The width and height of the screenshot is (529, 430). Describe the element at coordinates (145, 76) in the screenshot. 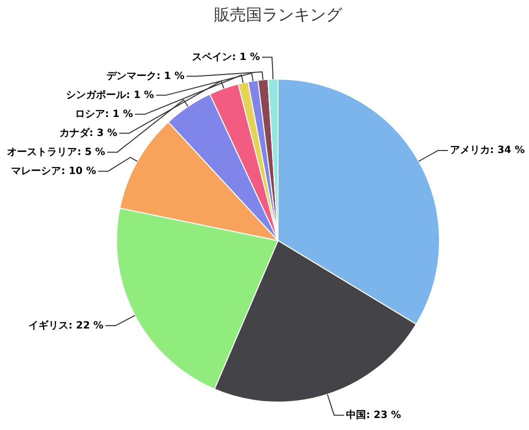

I see `slice-label: デンマーク: 1 %` at that location.